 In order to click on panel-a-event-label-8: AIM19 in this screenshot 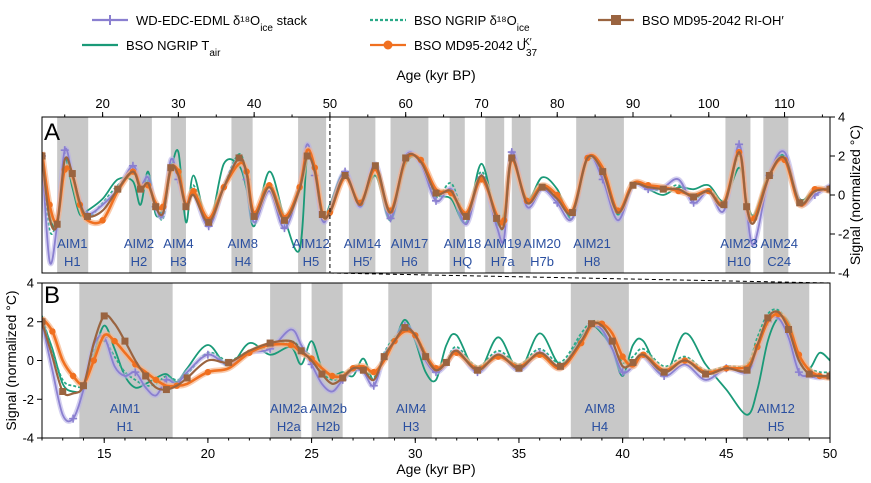, I will do `click(503, 243)`.